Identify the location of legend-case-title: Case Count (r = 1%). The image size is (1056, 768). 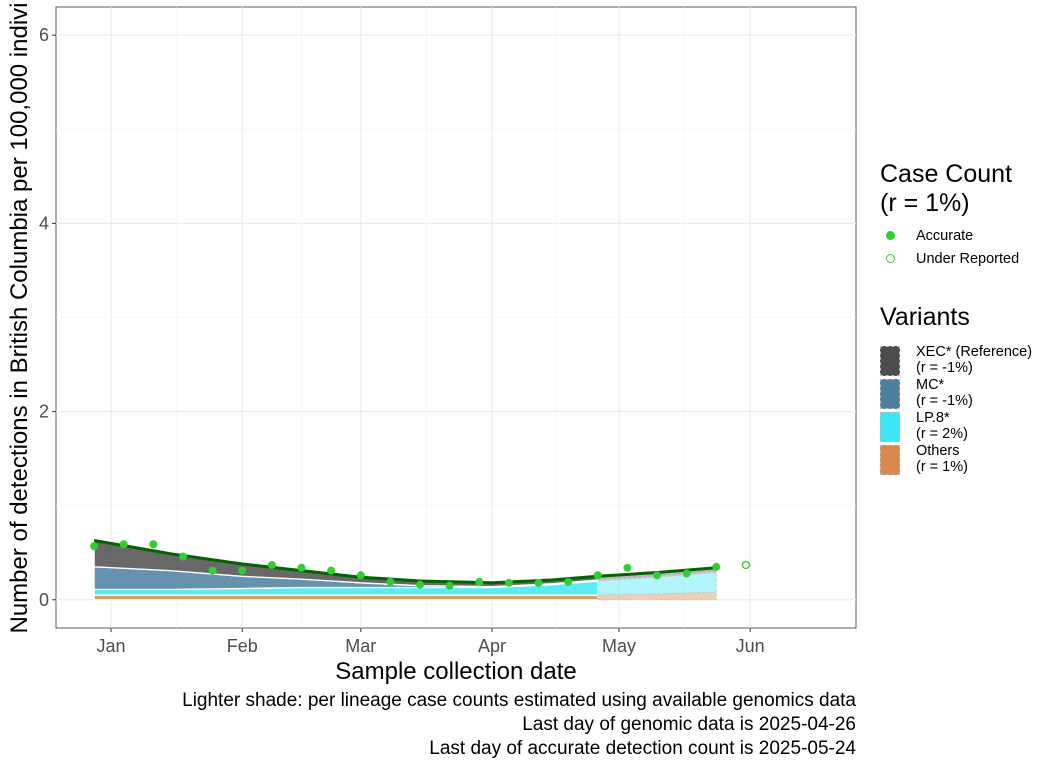
(946, 188).